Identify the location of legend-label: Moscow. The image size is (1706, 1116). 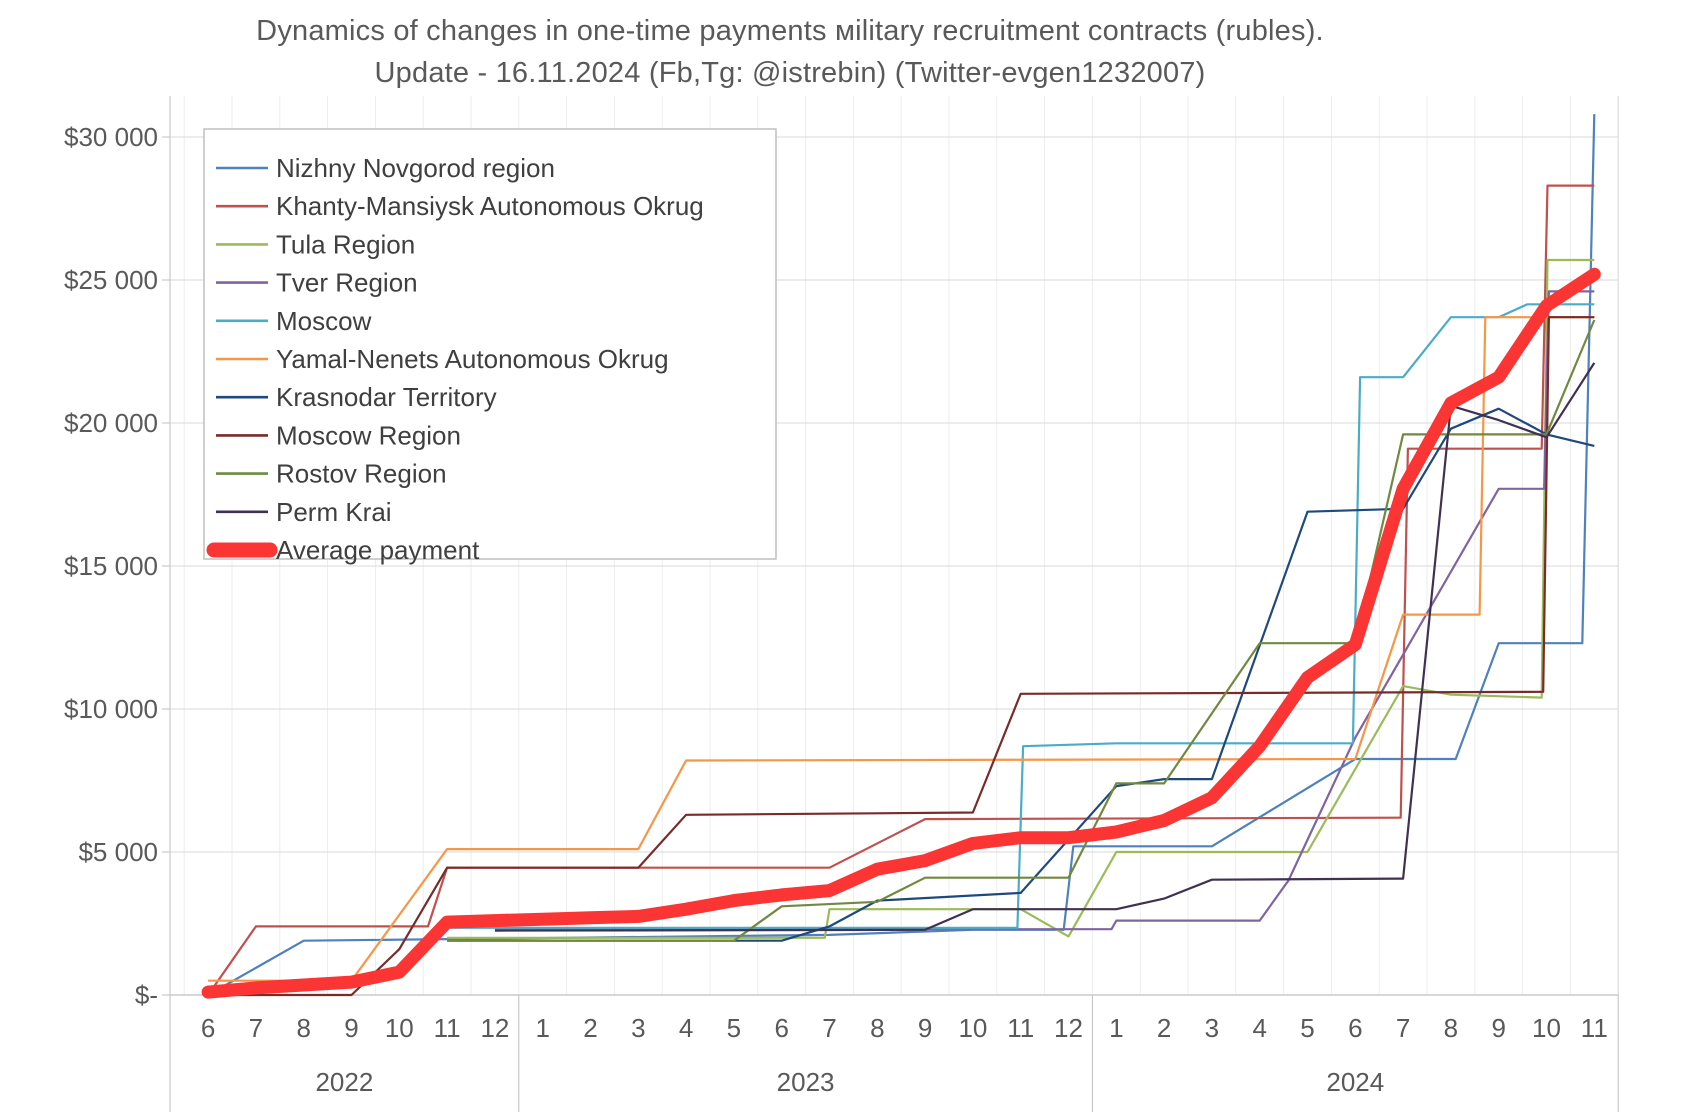
(324, 321).